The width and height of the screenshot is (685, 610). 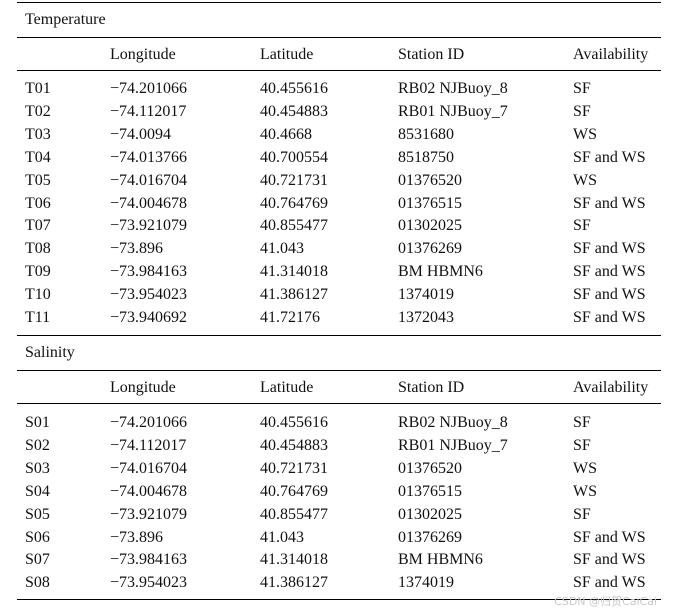 What do you see at coordinates (294, 295) in the screenshot?
I see `cell-latitude: 41.386127` at bounding box center [294, 295].